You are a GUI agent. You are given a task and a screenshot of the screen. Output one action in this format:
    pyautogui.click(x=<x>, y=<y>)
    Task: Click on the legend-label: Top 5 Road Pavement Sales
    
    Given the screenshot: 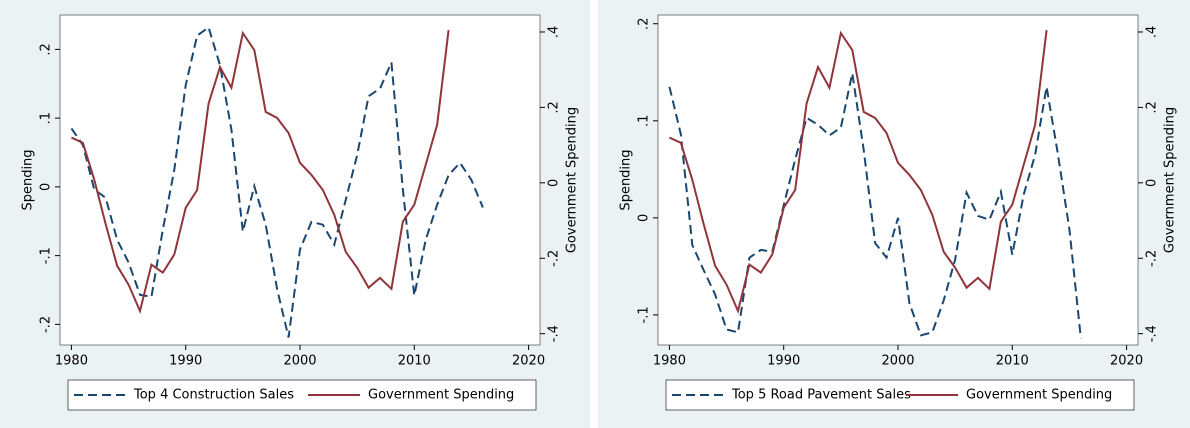 What is the action you would take?
    pyautogui.click(x=821, y=395)
    